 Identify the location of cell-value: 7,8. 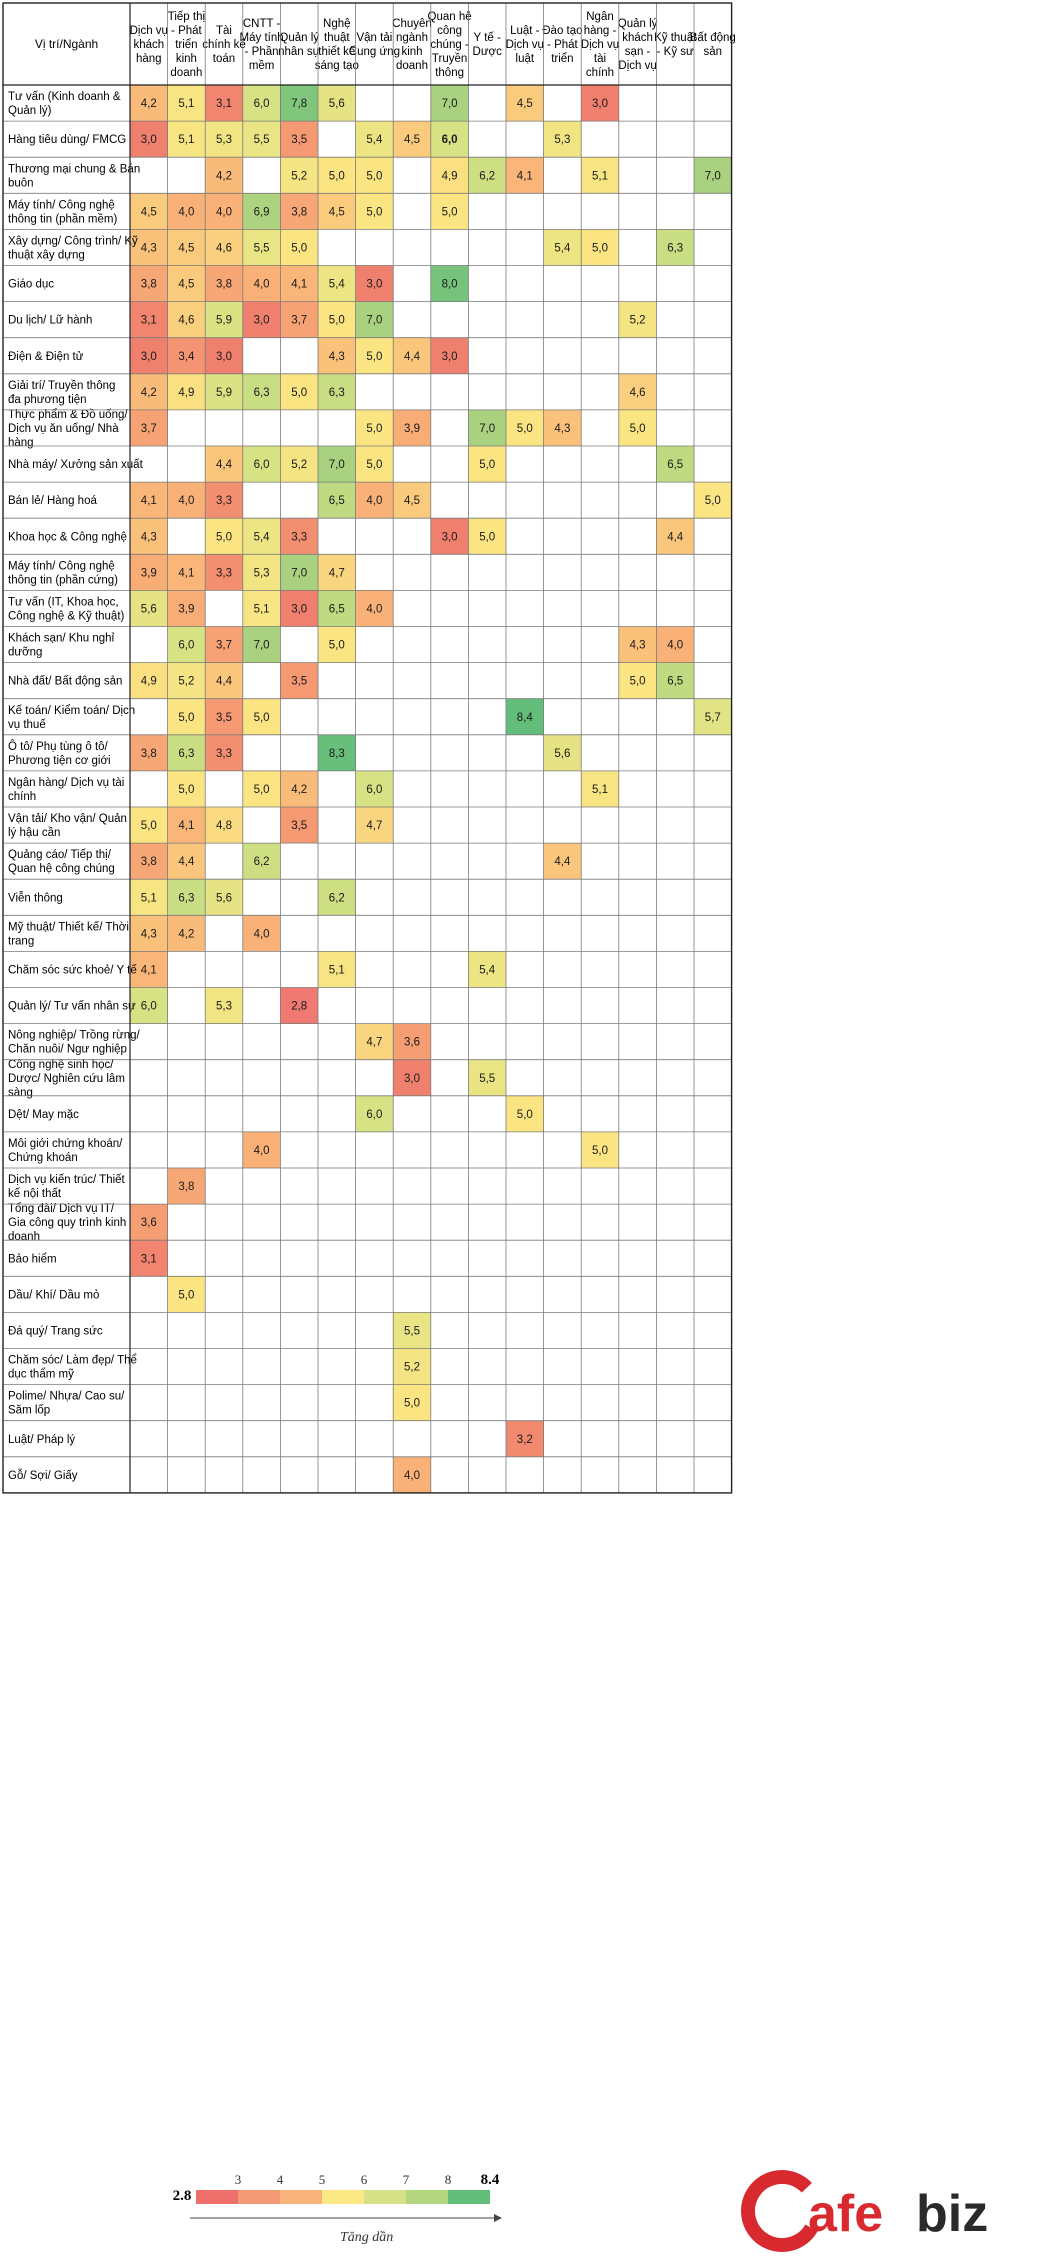
(299, 104).